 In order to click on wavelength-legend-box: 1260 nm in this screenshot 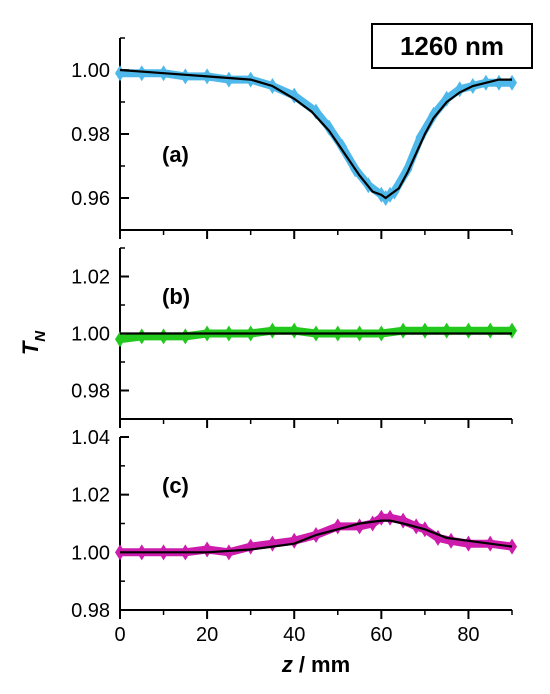, I will do `click(452, 46)`.